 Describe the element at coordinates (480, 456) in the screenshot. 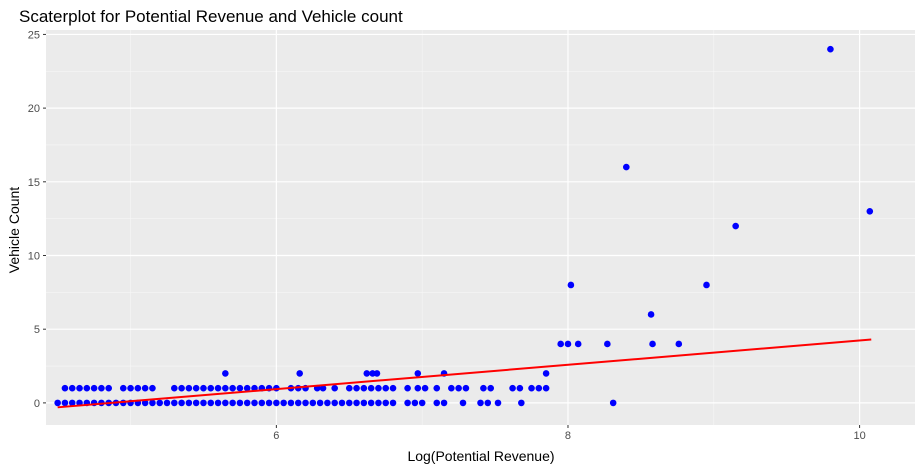

I see `x-axis-title: Log(Potential Revenue)` at that location.